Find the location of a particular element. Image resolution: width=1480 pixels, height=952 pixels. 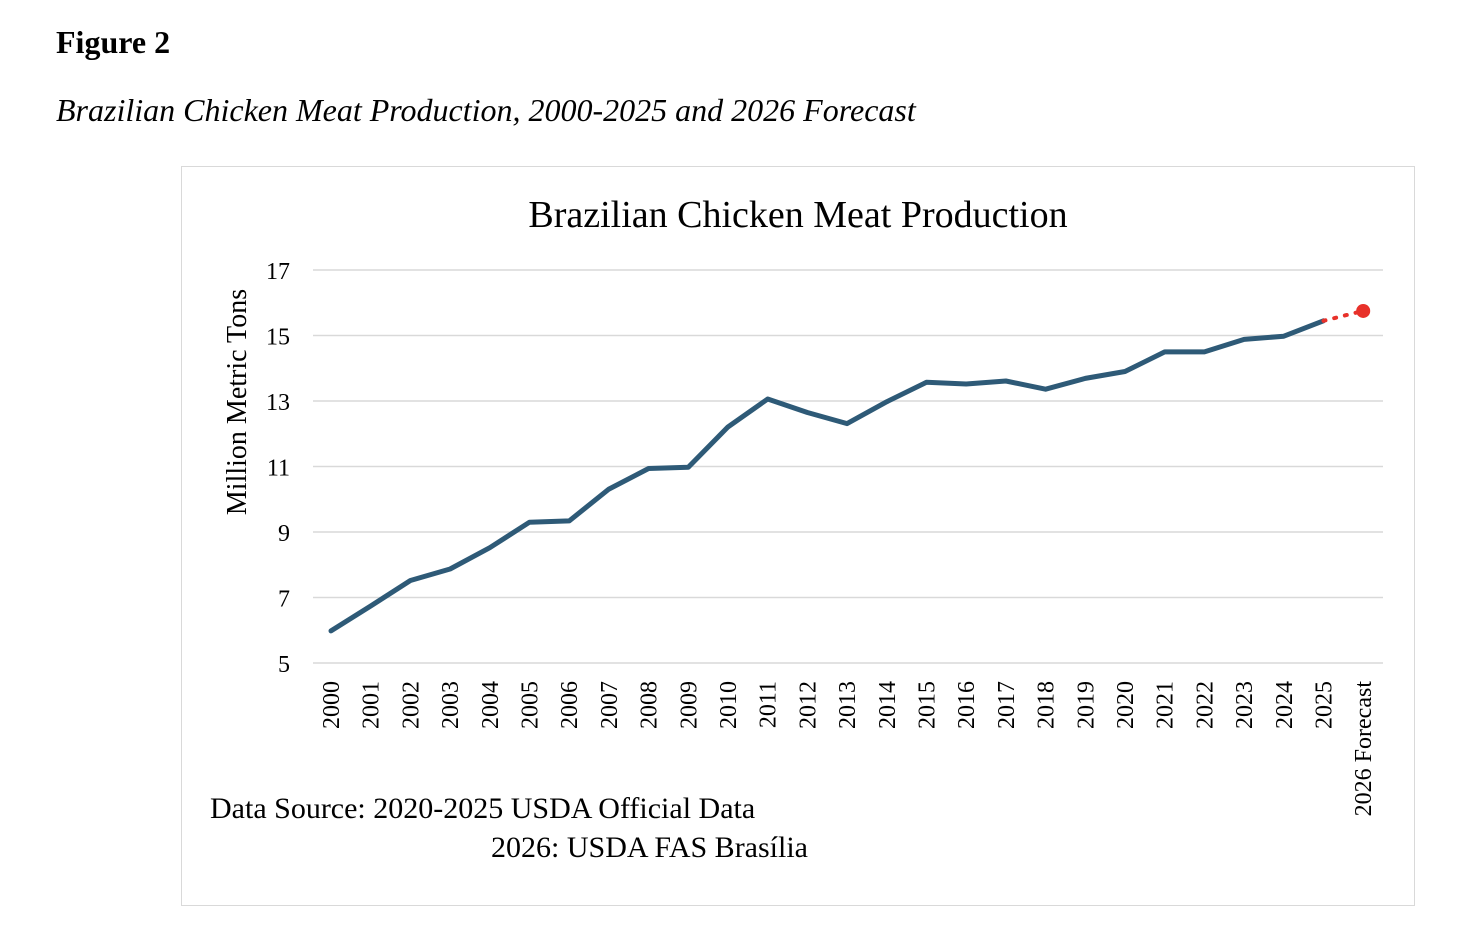

x-tick-label-2025: 2025 is located at coordinates (1325, 705).